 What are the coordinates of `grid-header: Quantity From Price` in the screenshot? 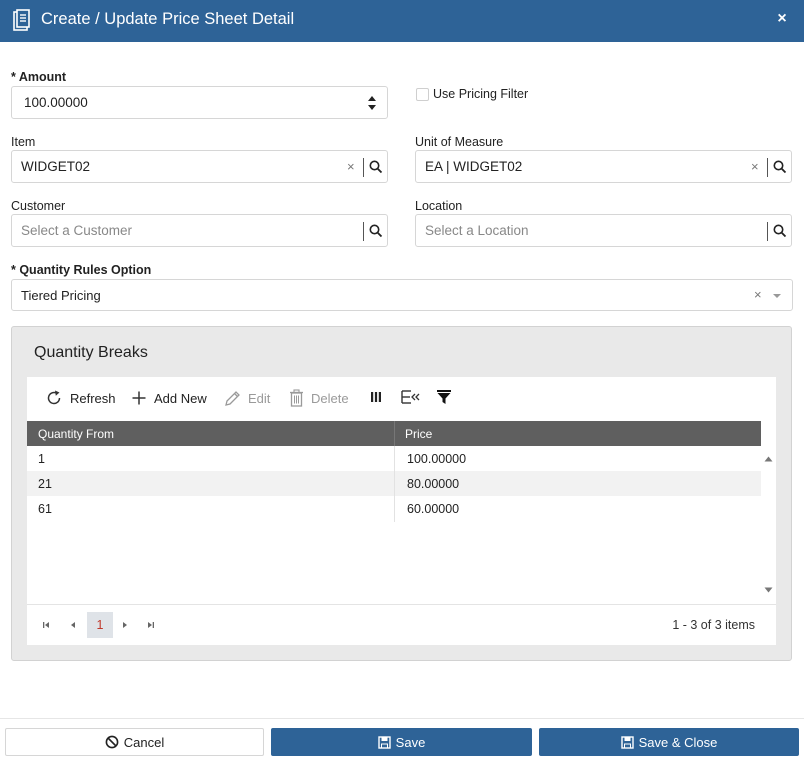 It's located at (394, 433).